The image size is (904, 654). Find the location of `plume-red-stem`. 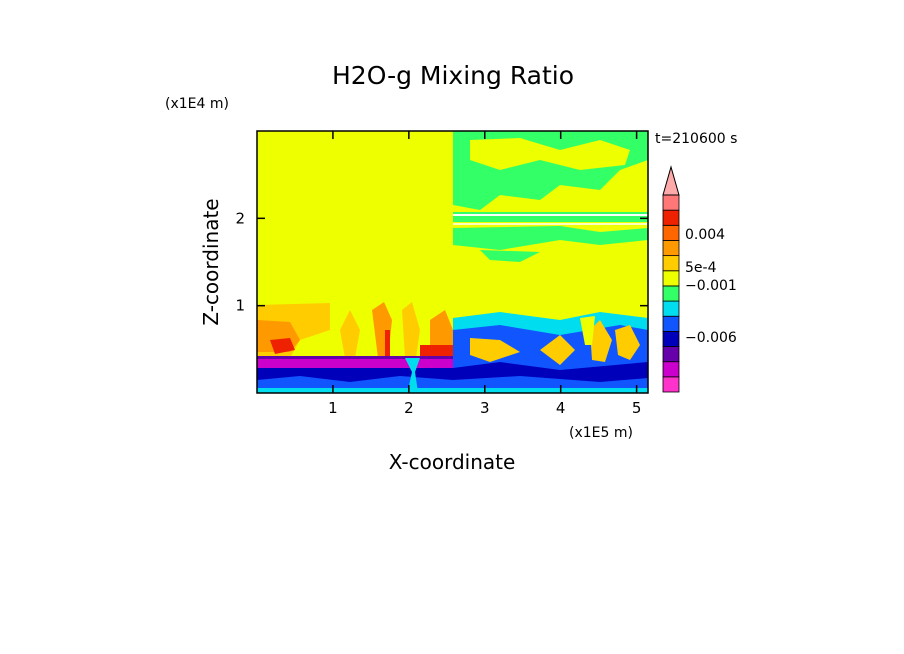

plume-red-stem is located at coordinates (387, 344).